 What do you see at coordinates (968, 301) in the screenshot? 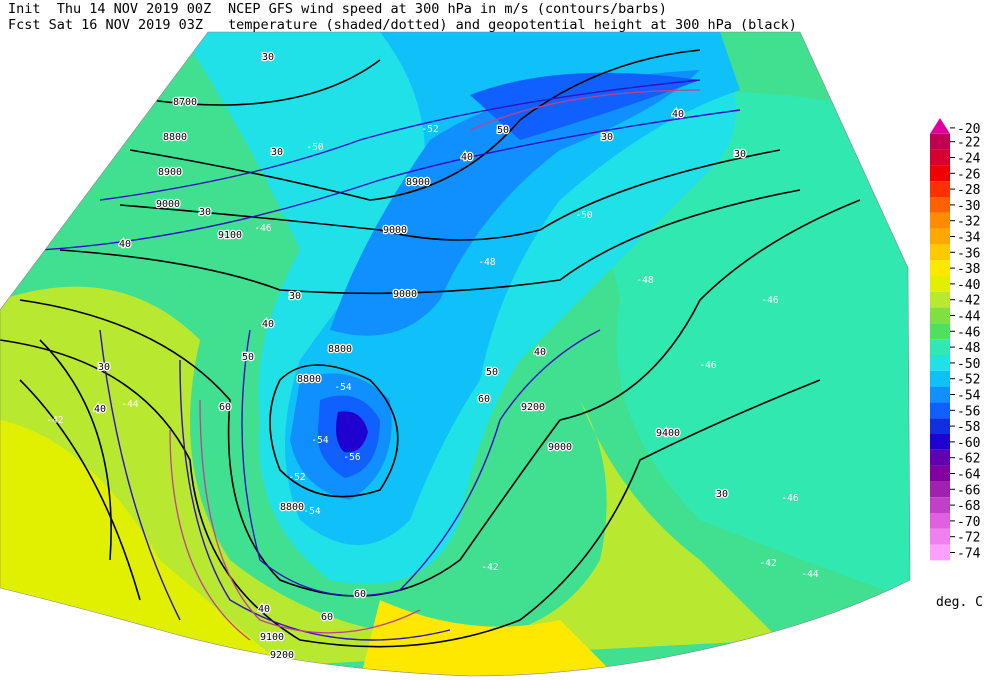
I see `legend-label: -42` at bounding box center [968, 301].